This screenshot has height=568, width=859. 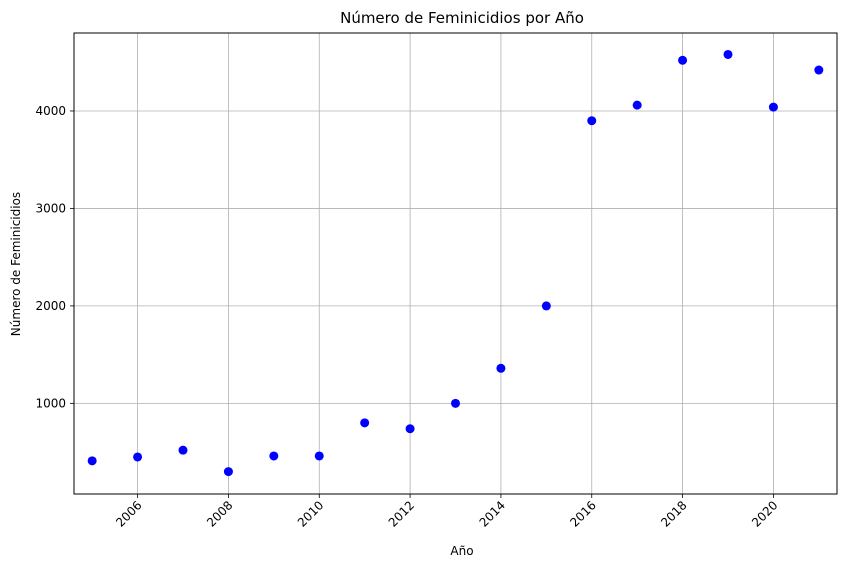 I want to click on y-tick-label: 1000, so click(x=50, y=403).